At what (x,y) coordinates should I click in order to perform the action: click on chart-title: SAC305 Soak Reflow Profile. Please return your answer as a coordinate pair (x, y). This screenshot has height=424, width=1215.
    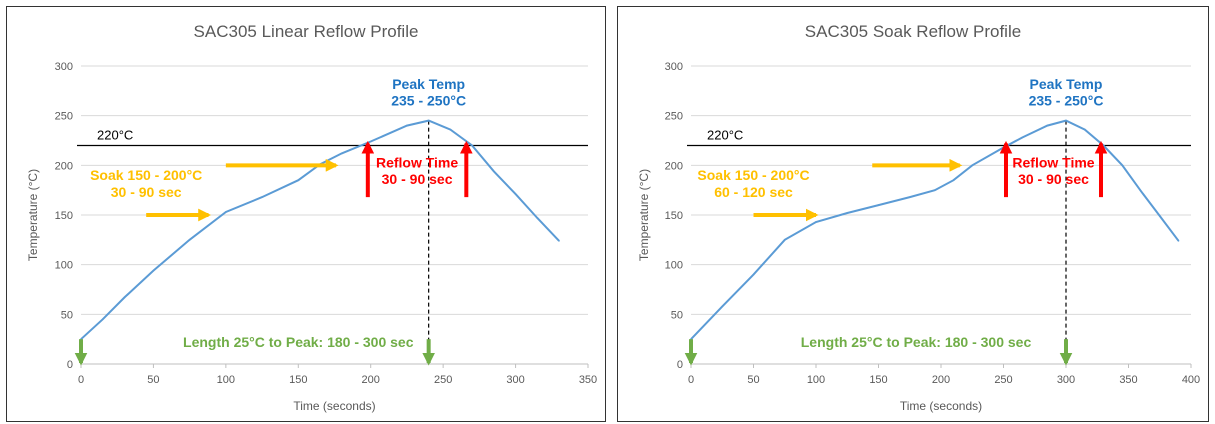
    Looking at the image, I should click on (913, 31).